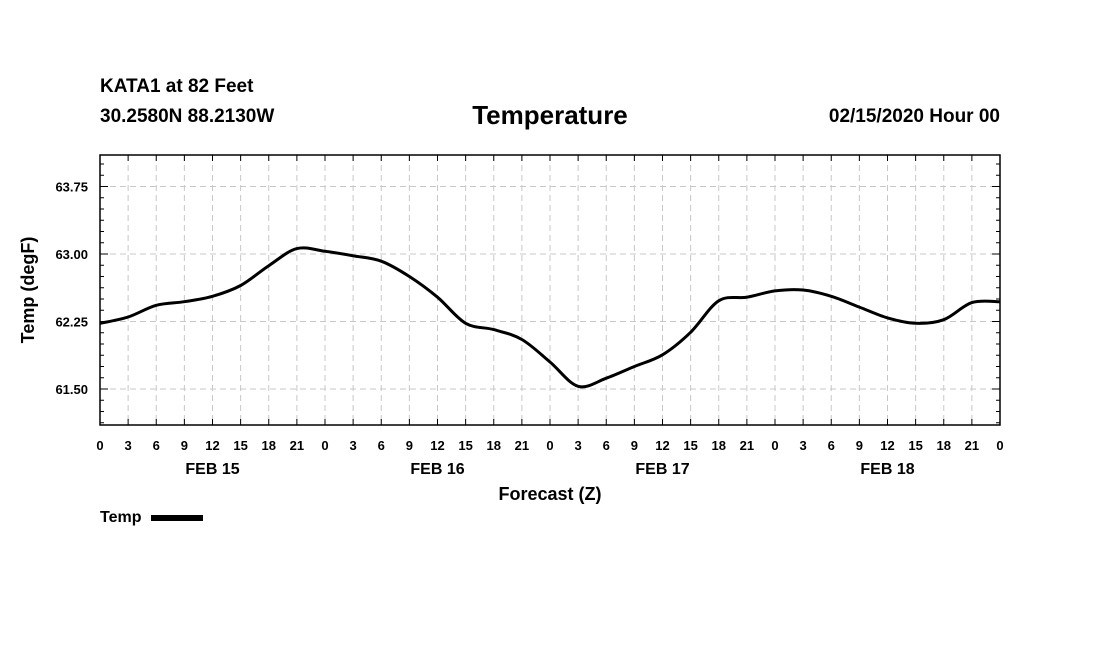 This screenshot has width=1100, height=650. I want to click on legend-swatch, so click(177, 518).